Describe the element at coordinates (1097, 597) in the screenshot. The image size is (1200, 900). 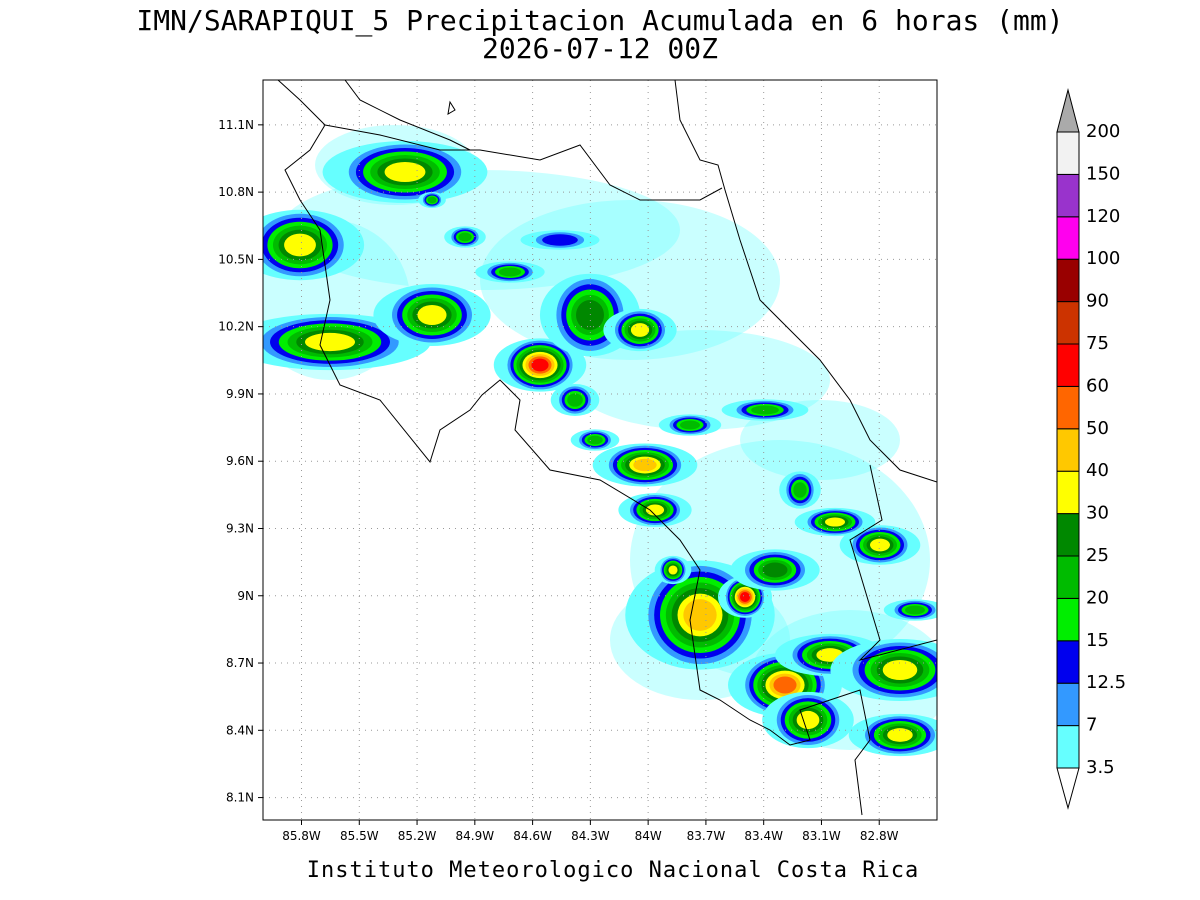
I see `colorbar-label: 20` at that location.